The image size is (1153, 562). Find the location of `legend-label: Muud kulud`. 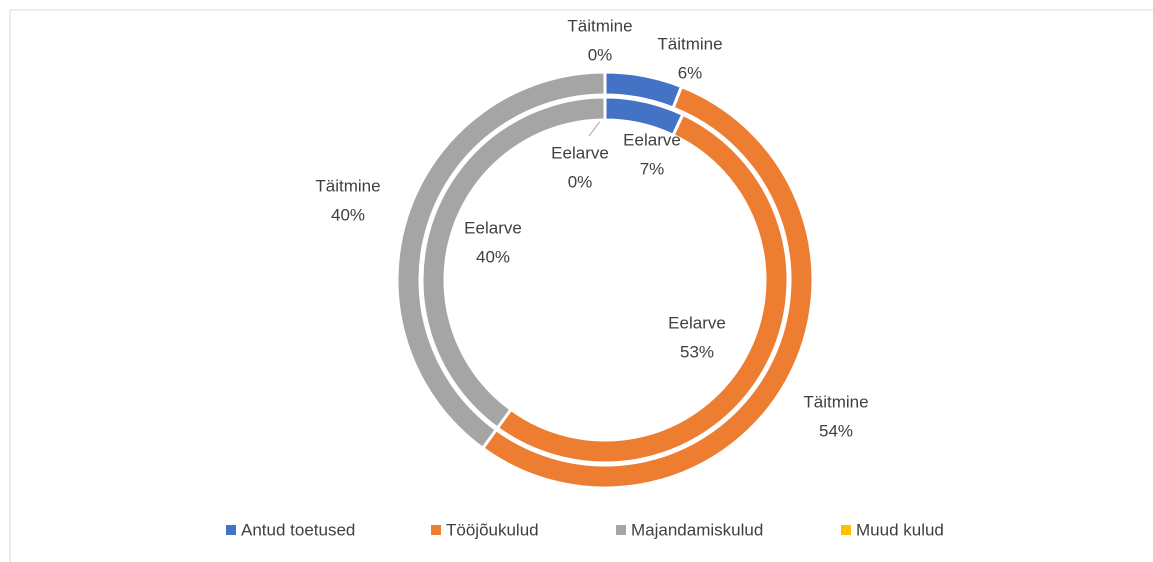

legend-label: Muud kulud is located at coordinates (900, 529).